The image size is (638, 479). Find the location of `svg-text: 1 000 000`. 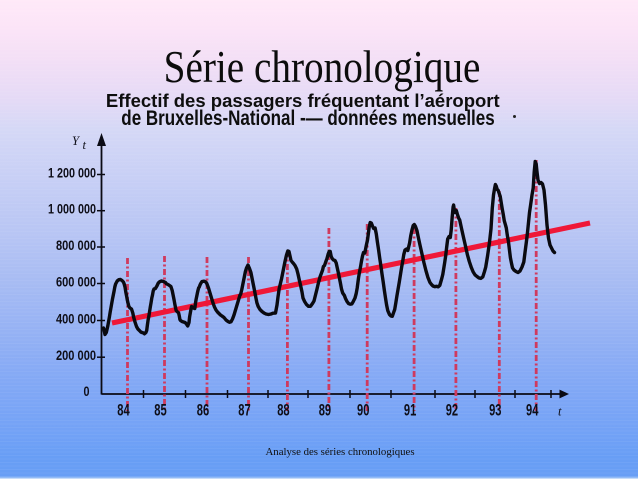

svg-text: 1 000 000 is located at coordinates (72, 209).